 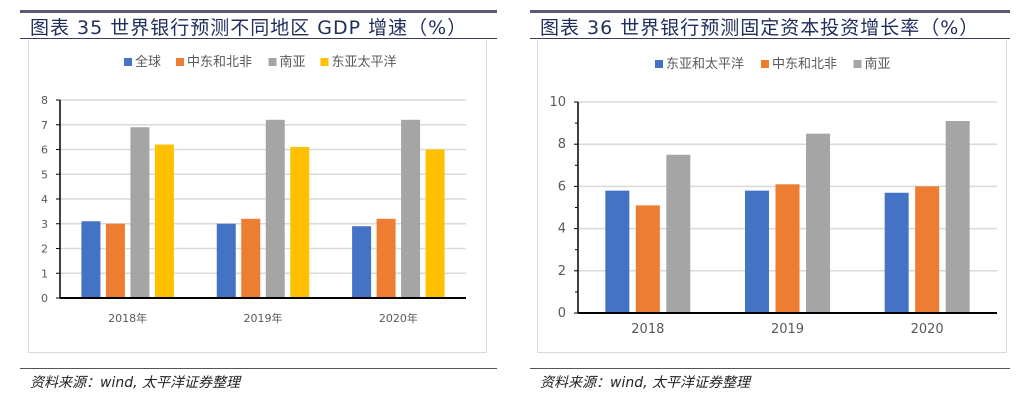 I want to click on chart-title: 图表 36 世界银行预测固定资本投资增长率（%）, so click(x=760, y=28).